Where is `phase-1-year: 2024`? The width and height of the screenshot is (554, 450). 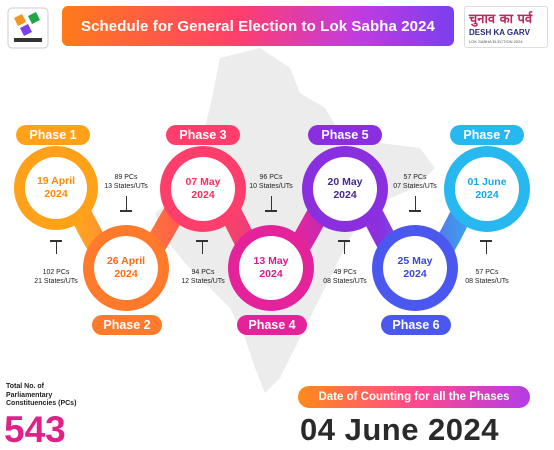 phase-1-year: 2024 is located at coordinates (56, 194).